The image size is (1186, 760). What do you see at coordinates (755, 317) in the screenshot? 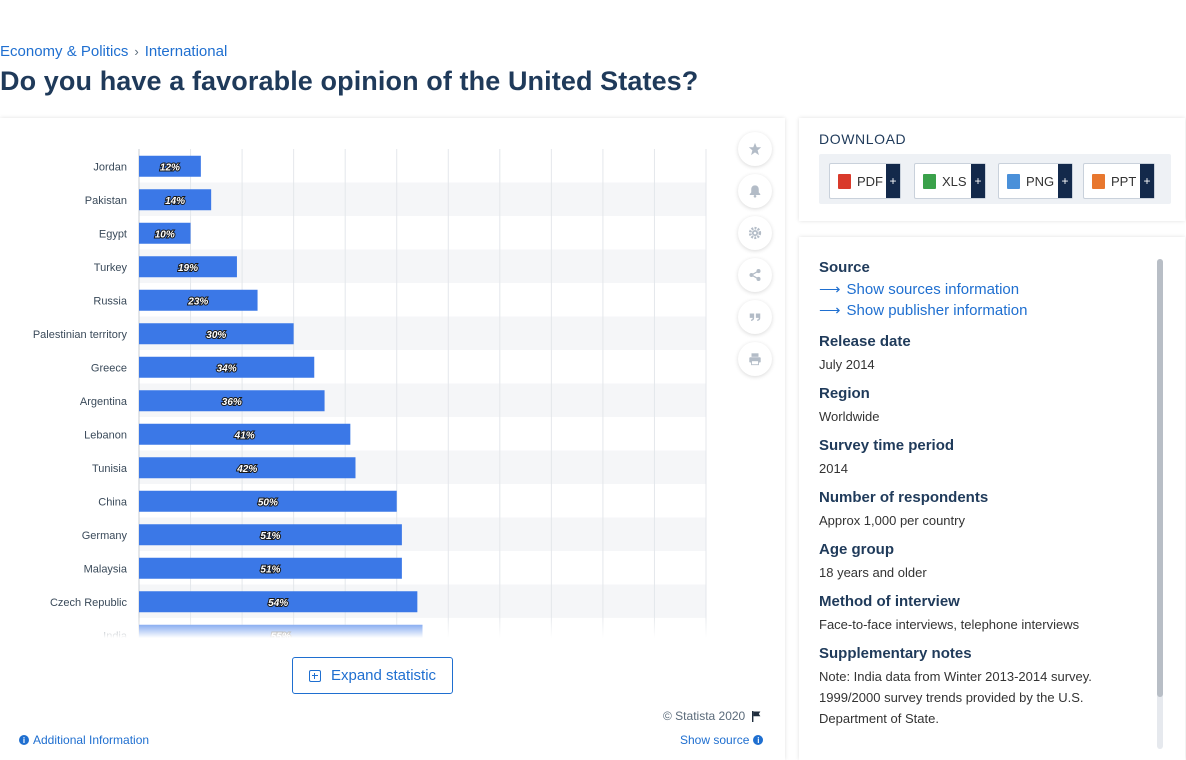
I see `quote-icon` at bounding box center [755, 317].